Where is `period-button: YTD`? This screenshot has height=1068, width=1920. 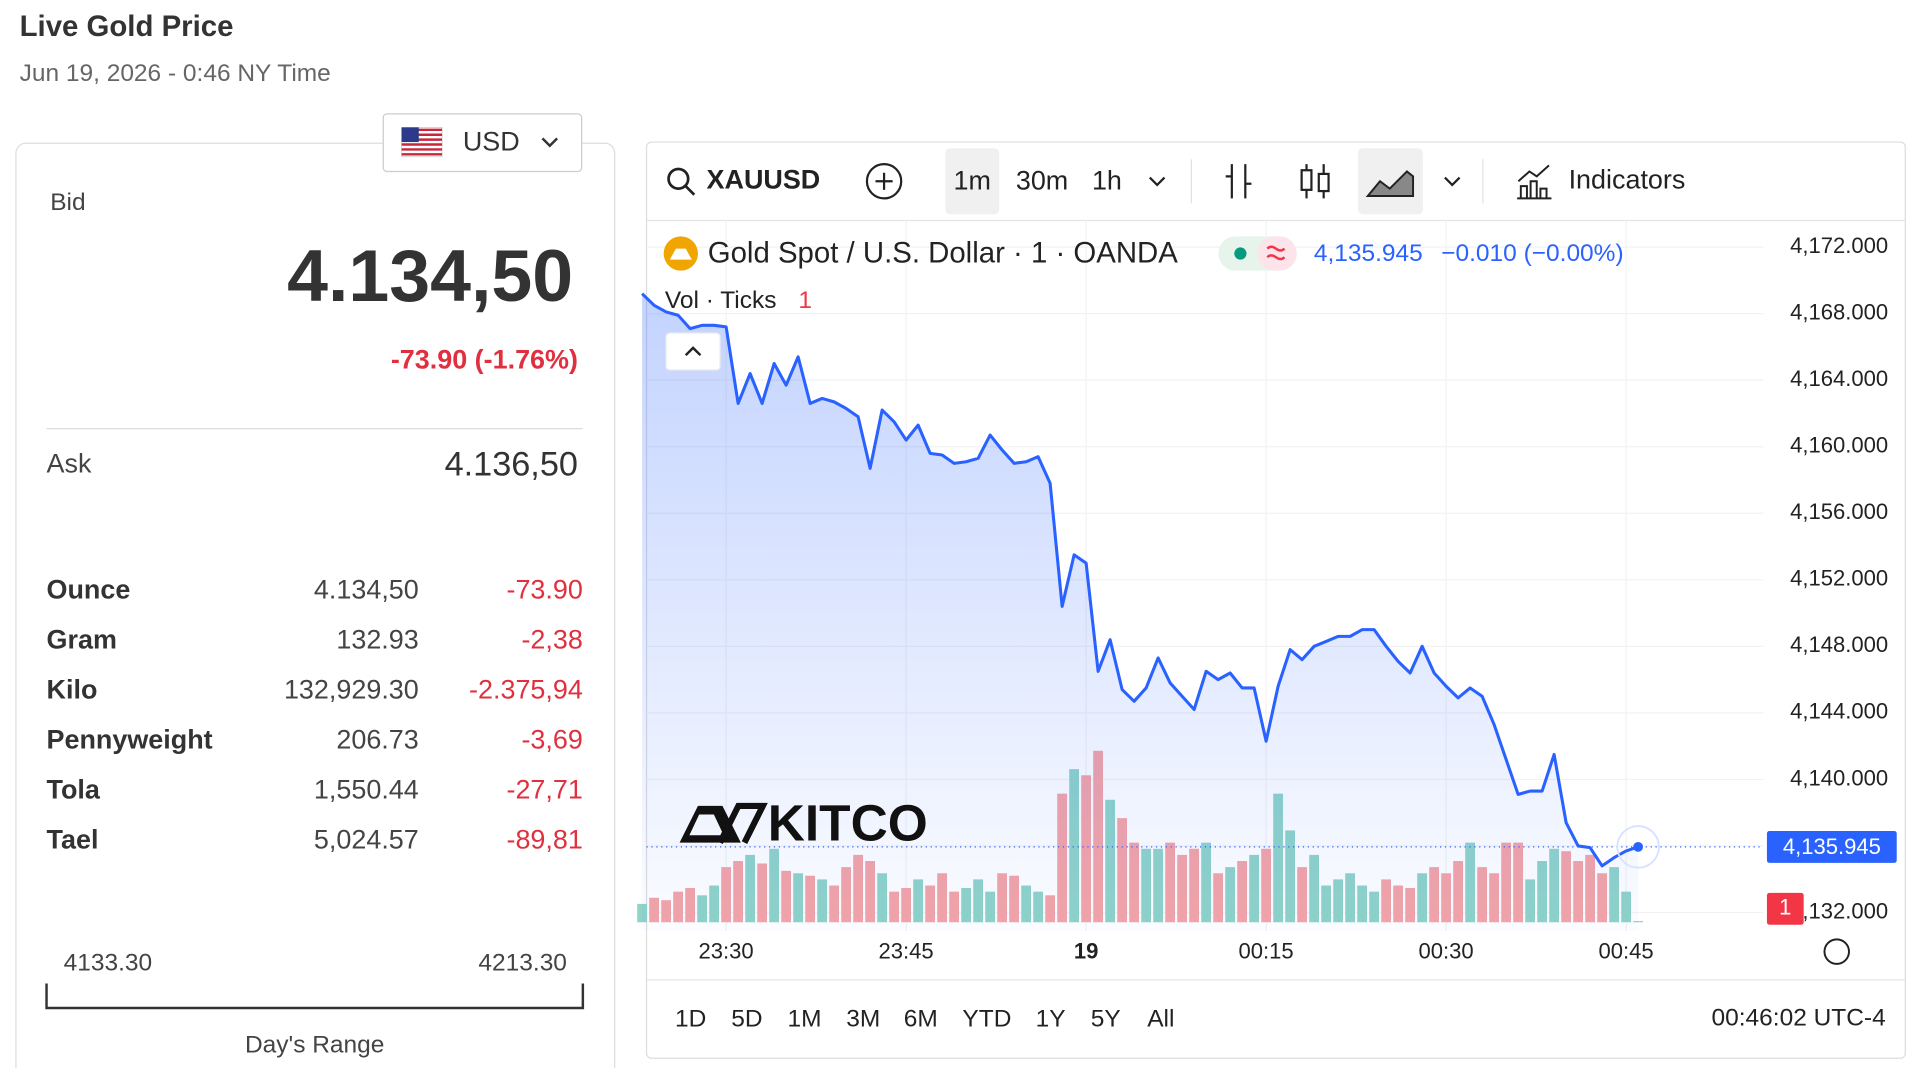 period-button: YTD is located at coordinates (986, 1019).